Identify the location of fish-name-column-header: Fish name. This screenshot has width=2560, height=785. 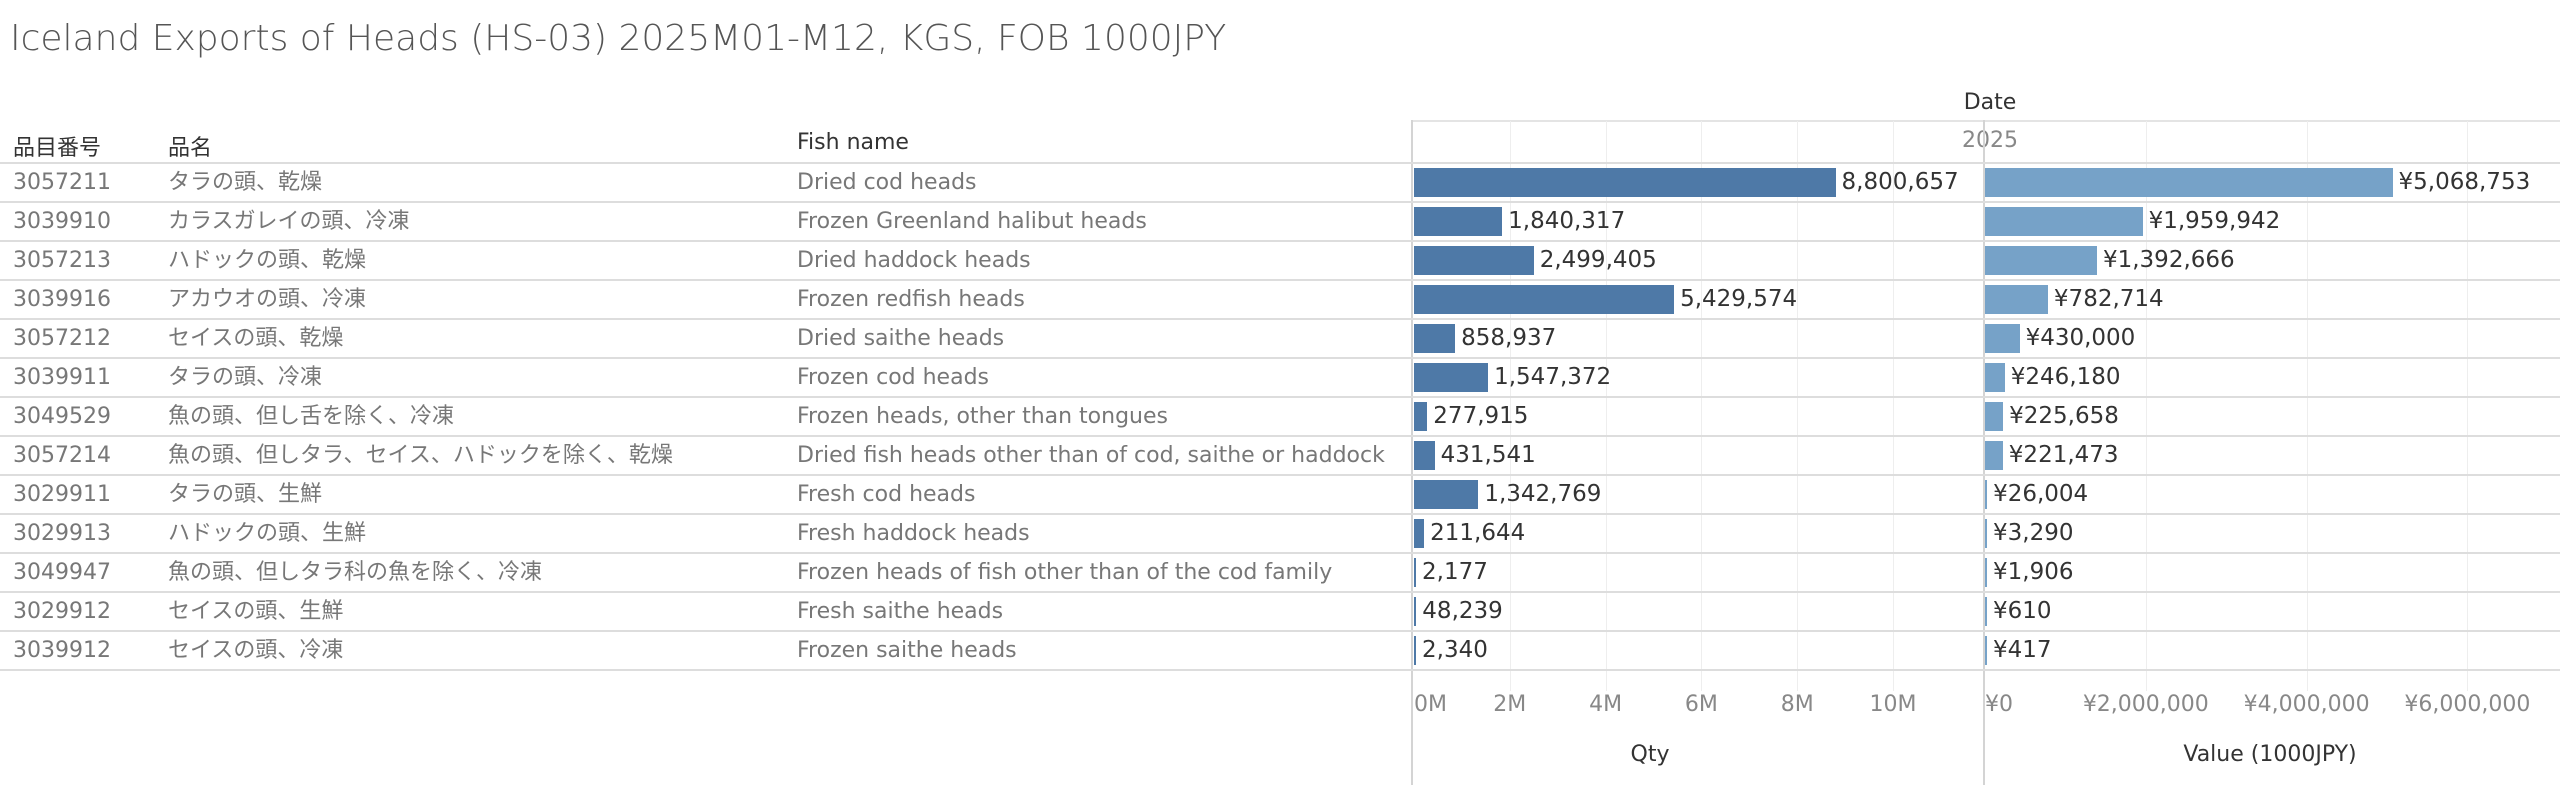
(853, 142).